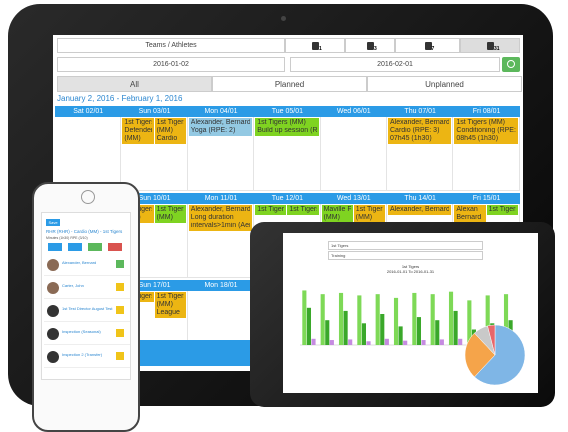  I want to click on event-text: 1st Tigers -, so click(138, 122).